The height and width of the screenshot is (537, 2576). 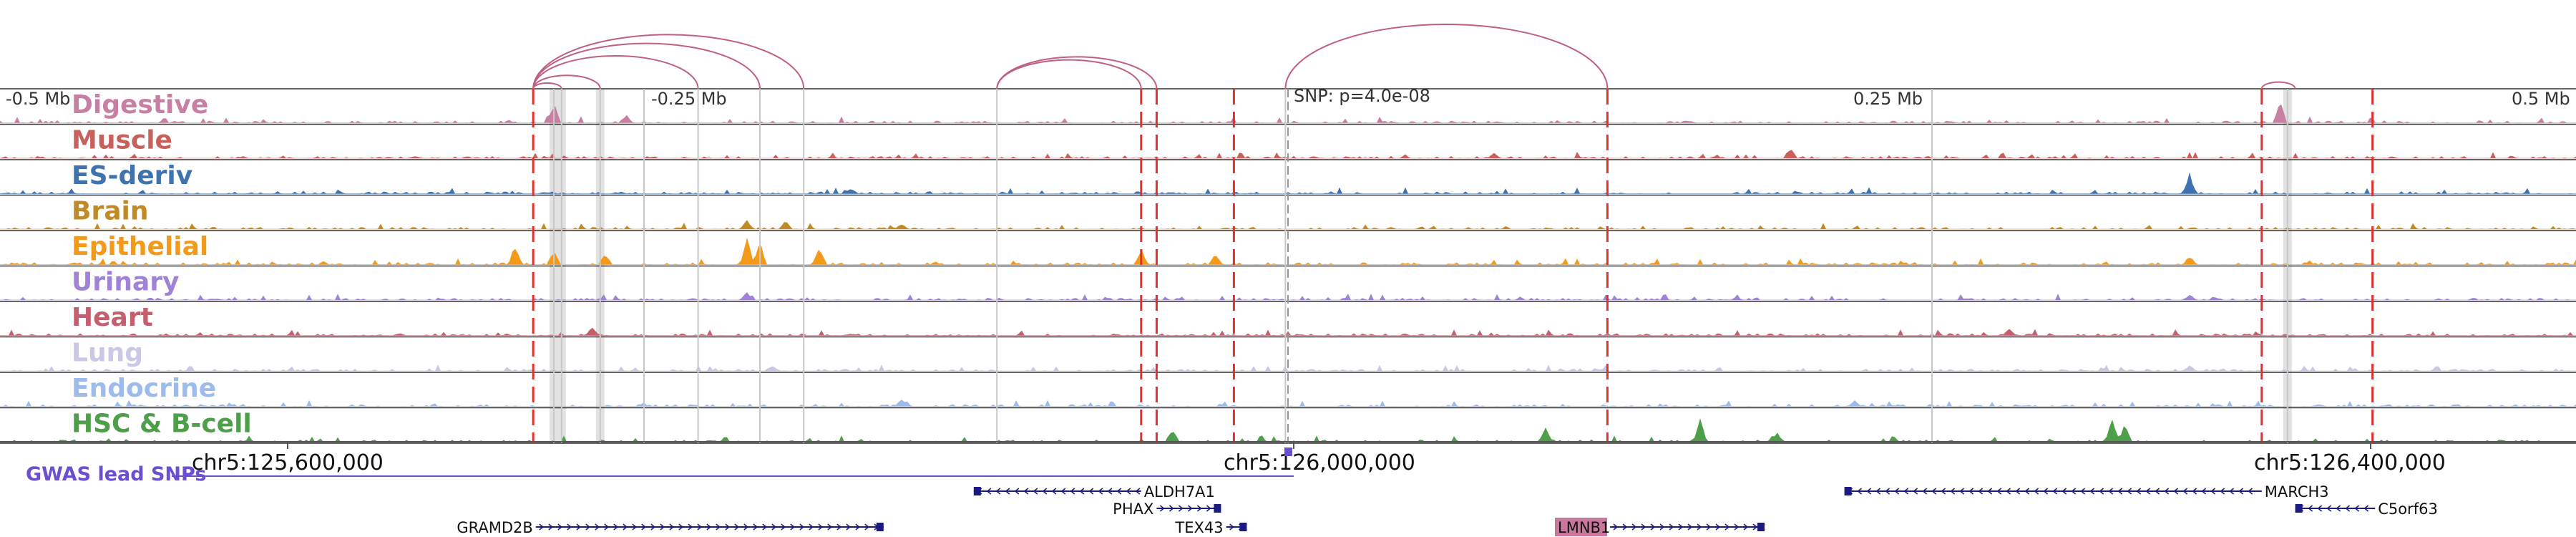 What do you see at coordinates (1288, 452) in the screenshot?
I see `gwas-snp-marker` at bounding box center [1288, 452].